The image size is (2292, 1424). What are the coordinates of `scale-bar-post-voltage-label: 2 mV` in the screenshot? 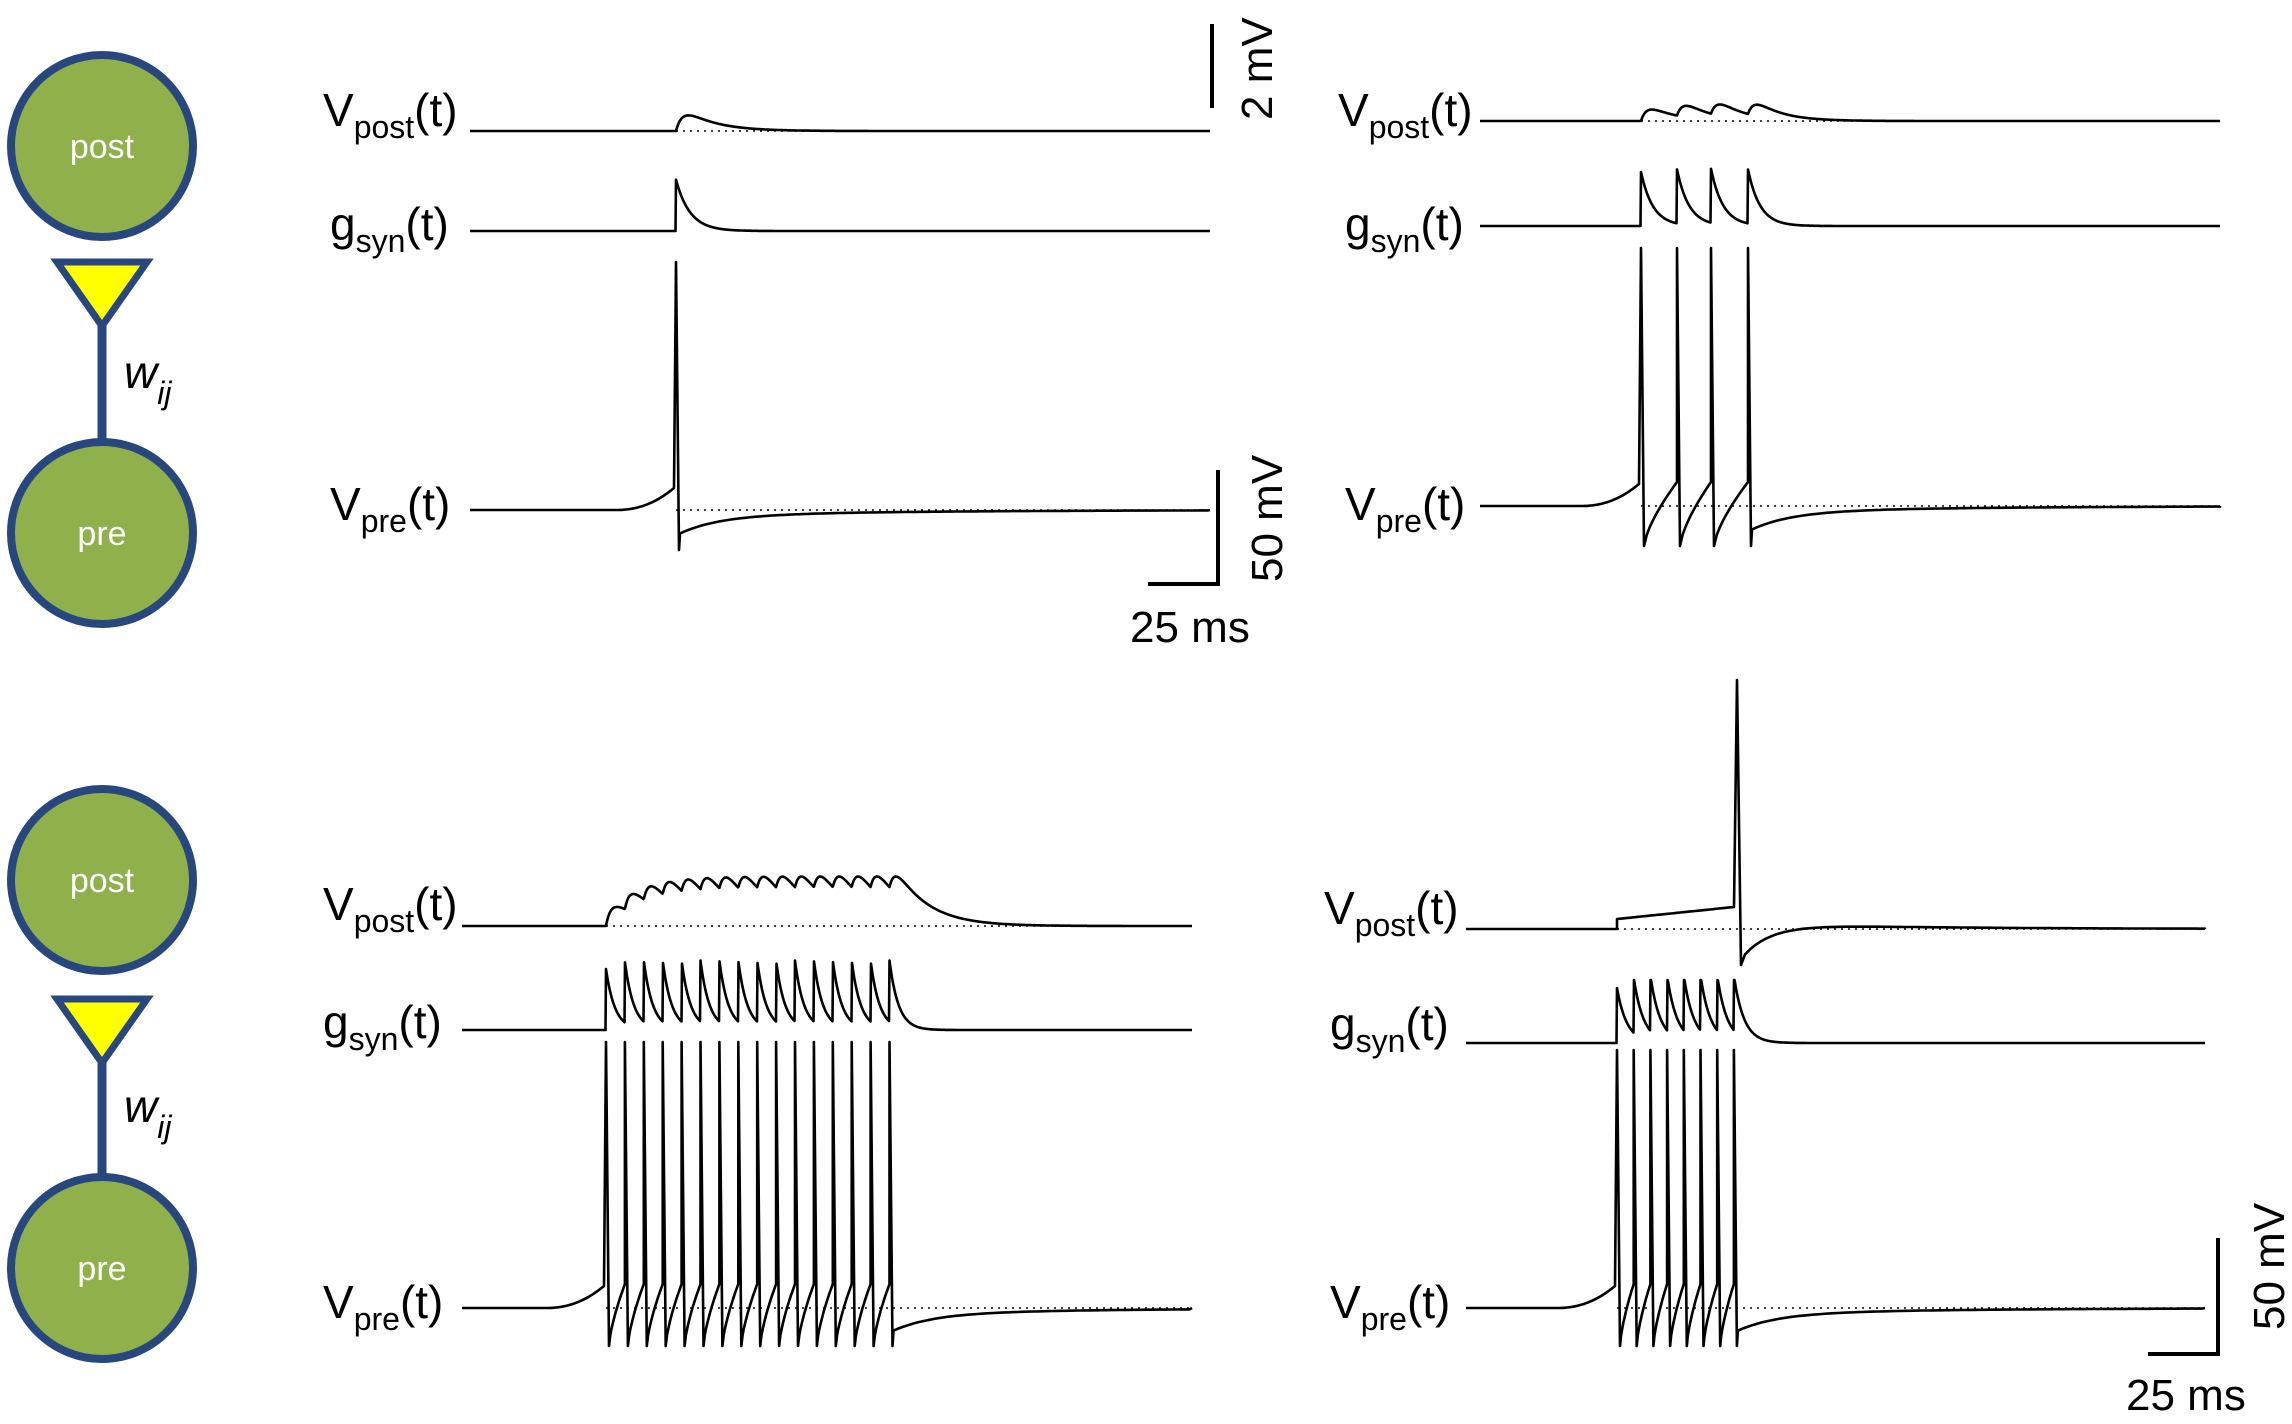 It's located at (1257, 68).